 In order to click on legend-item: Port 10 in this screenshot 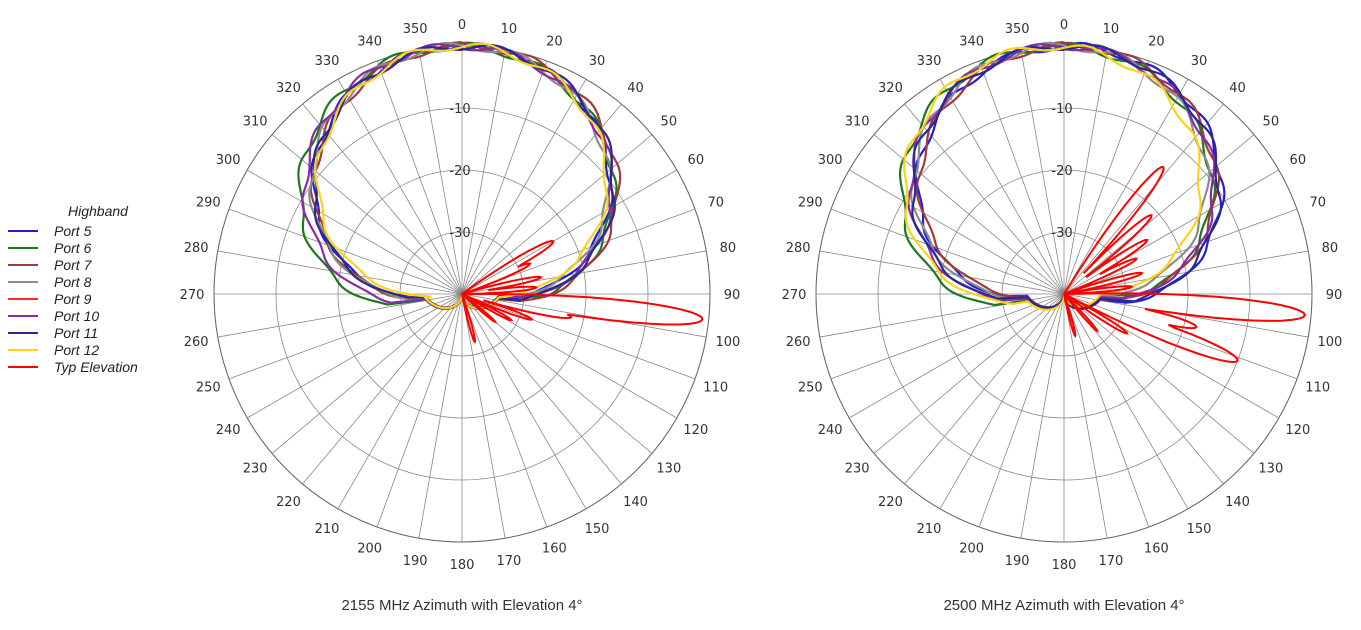, I will do `click(83, 315)`.